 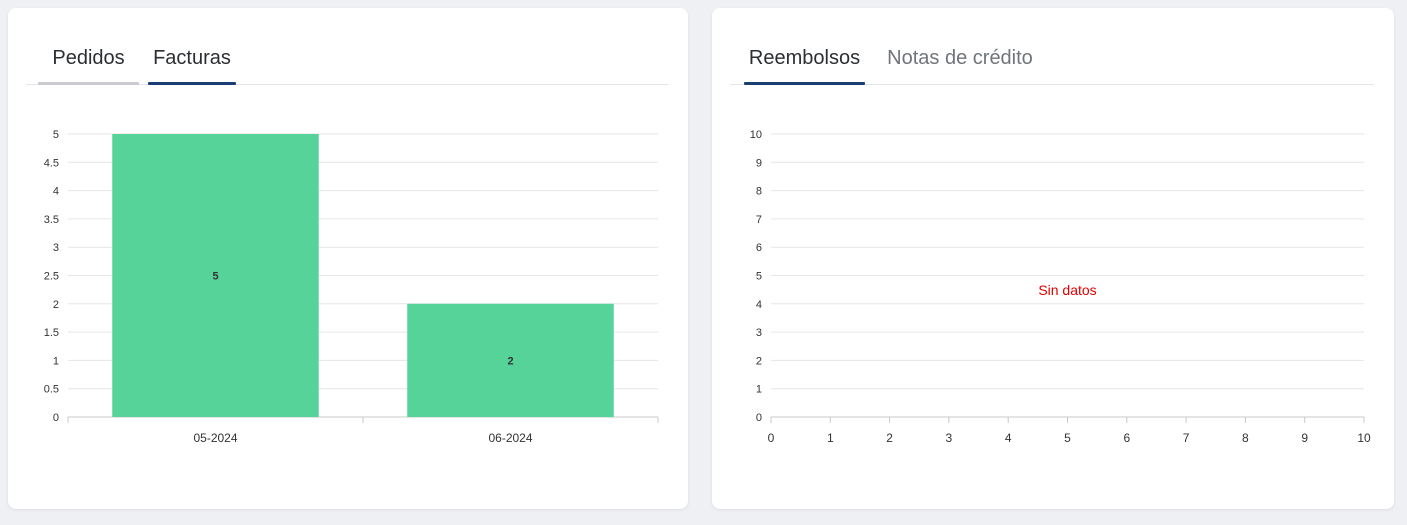 I want to click on y-tick-label-6: 3, so click(x=56, y=248).